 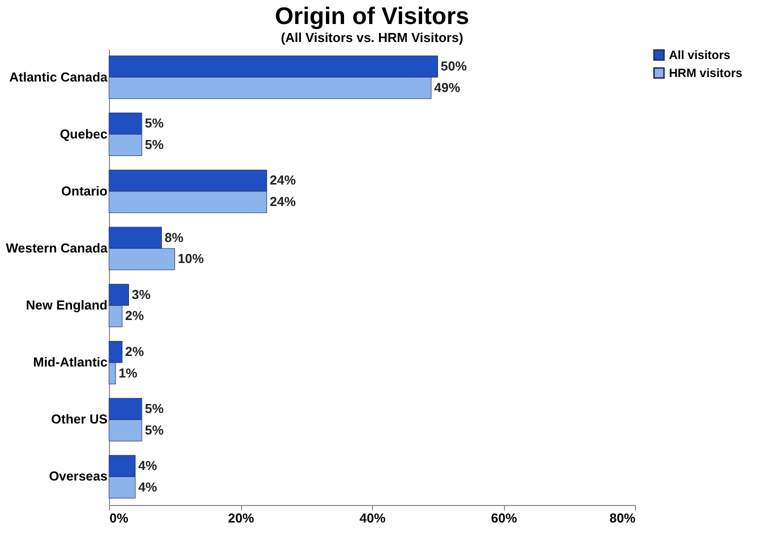 What do you see at coordinates (84, 134) in the screenshot?
I see `y-tick-label: Quebec` at bounding box center [84, 134].